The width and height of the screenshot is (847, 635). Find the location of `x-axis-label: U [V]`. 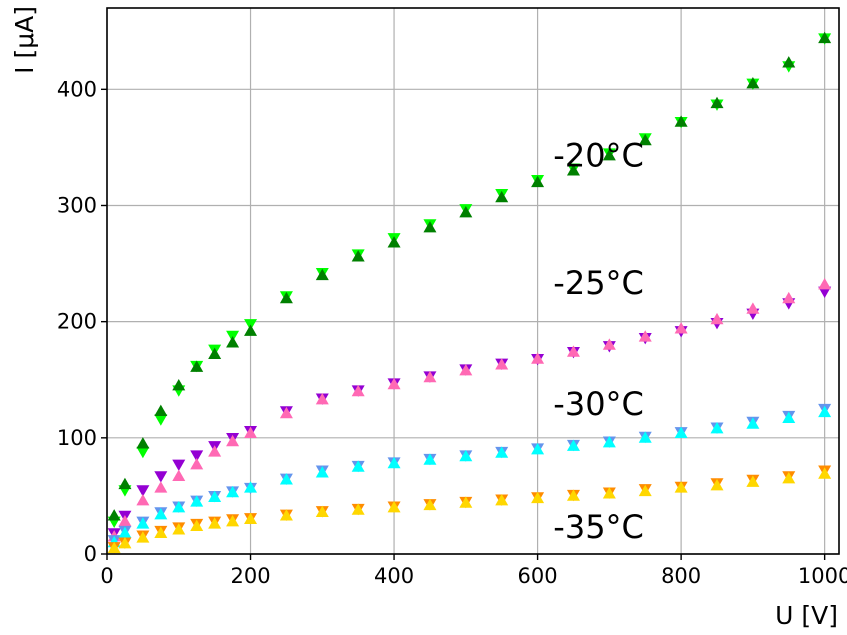

x-axis-label: U [V] is located at coordinates (806, 615).